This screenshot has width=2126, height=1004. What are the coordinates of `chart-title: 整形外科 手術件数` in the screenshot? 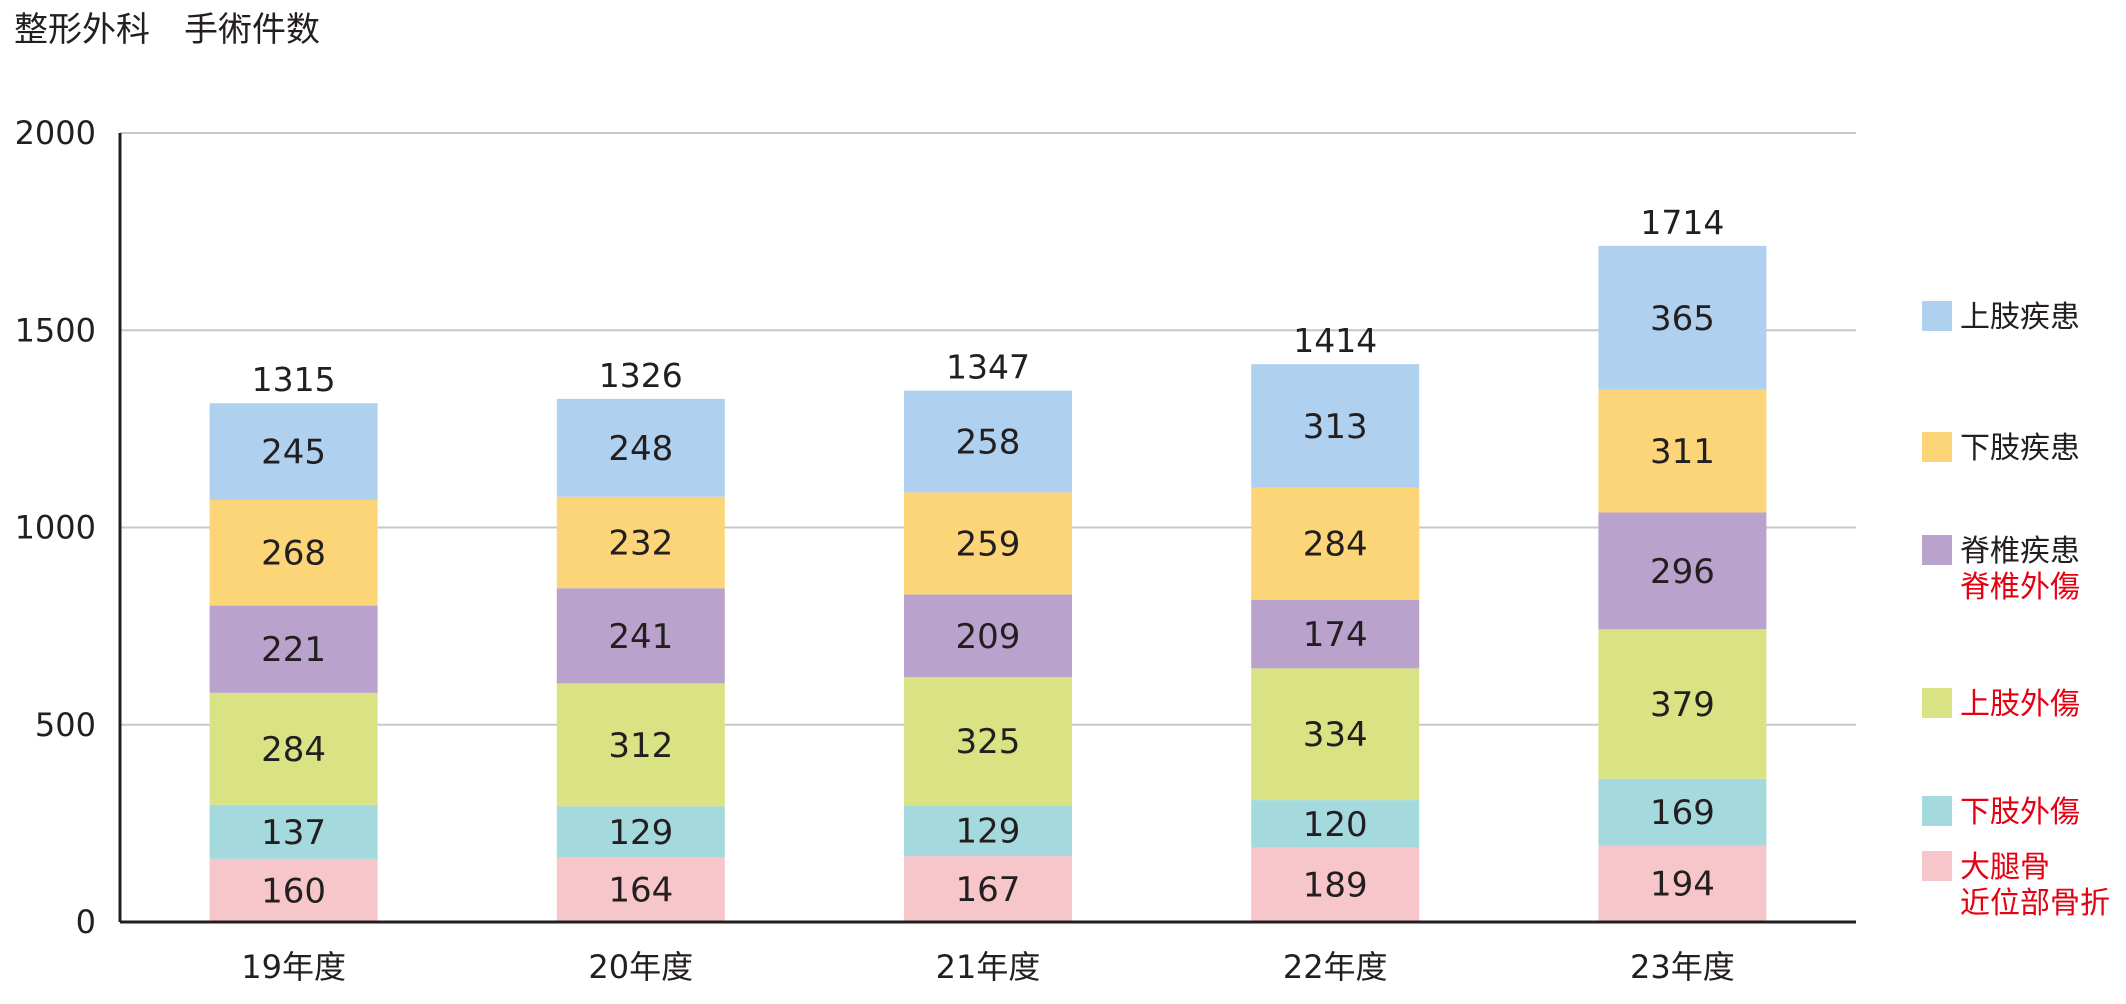 It's located at (167, 30).